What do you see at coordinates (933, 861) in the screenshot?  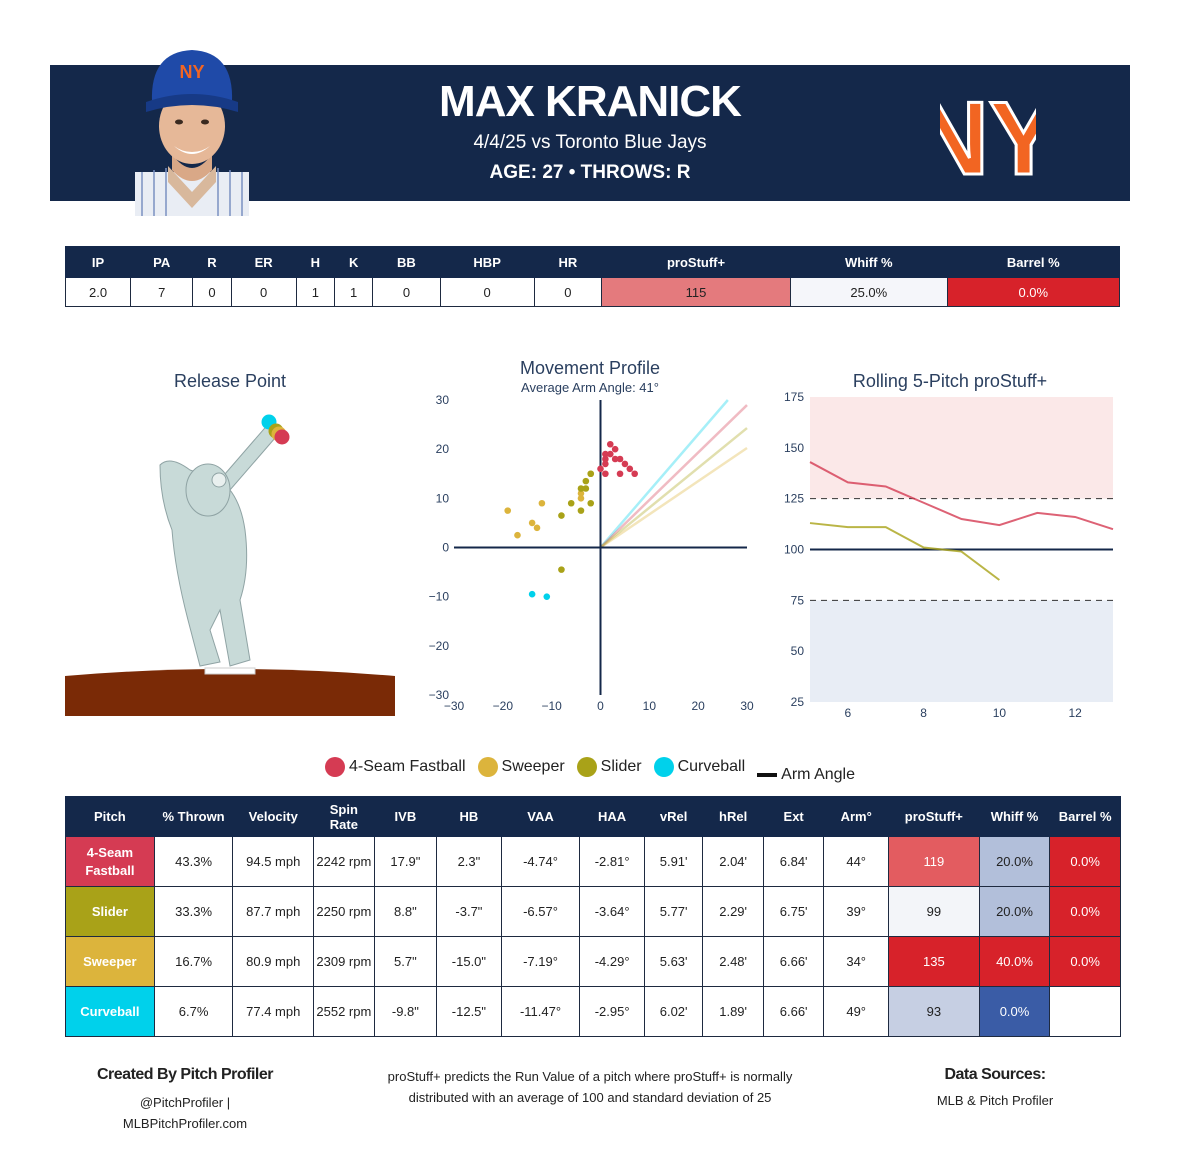 I see `prostuff-cell: 119` at bounding box center [933, 861].